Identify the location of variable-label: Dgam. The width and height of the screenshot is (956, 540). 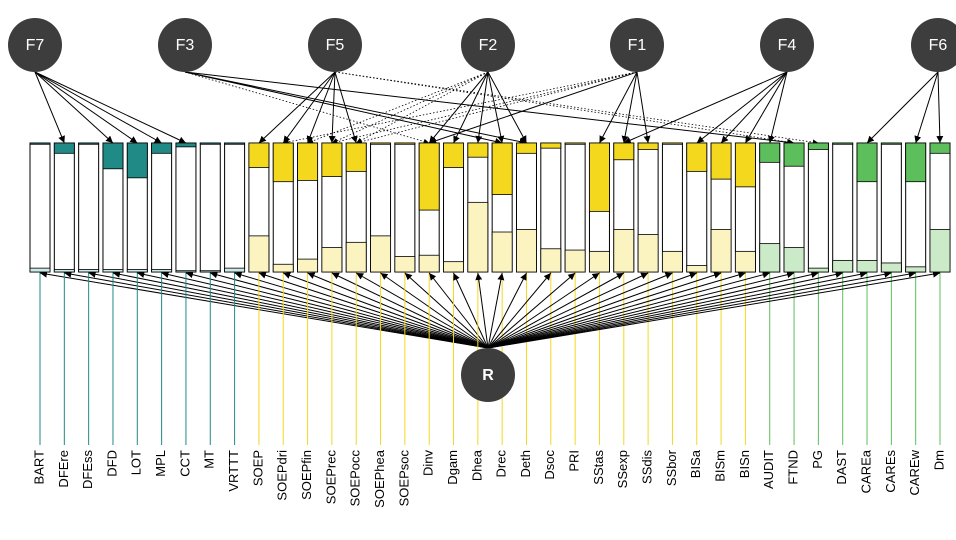
(452, 467).